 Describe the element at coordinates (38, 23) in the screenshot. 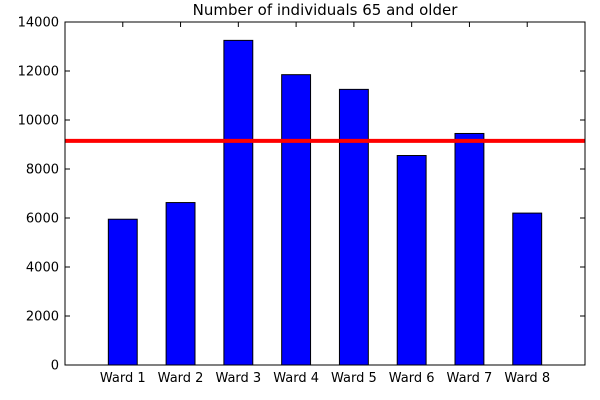

I see `y-tick-label: 14000` at that location.